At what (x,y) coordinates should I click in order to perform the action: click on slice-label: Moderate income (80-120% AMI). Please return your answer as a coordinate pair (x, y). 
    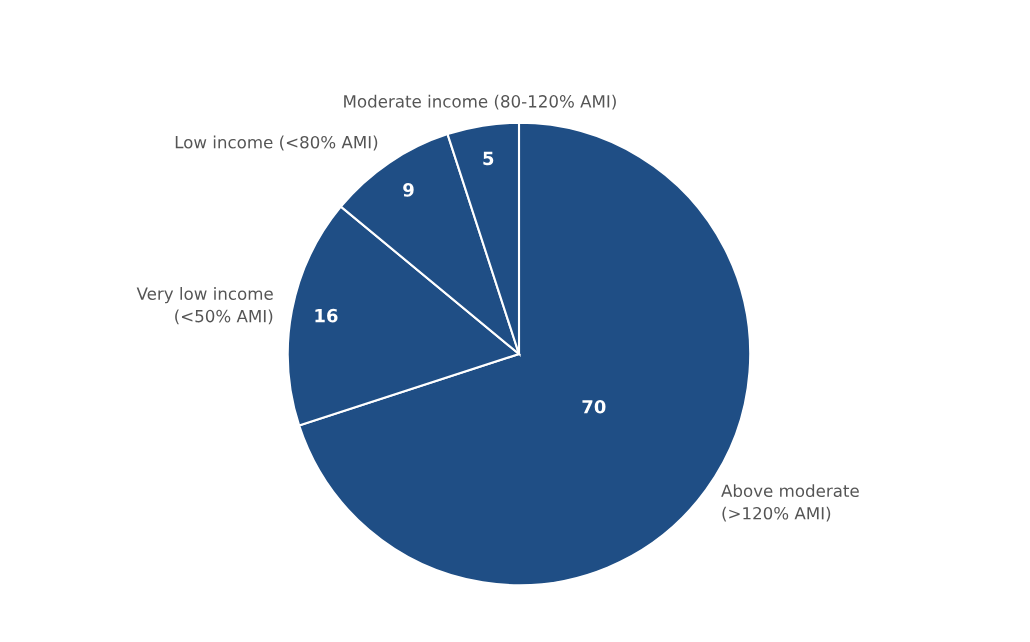
    Looking at the image, I should click on (480, 102).